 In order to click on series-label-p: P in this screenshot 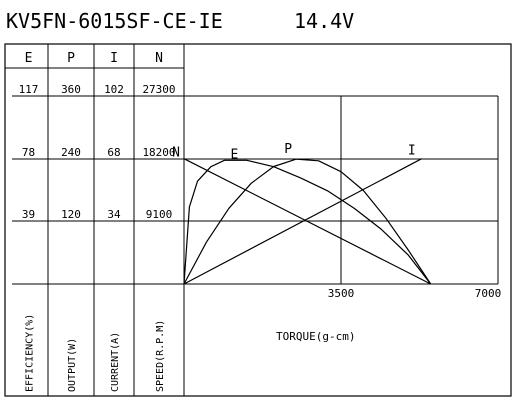, I will do `click(288, 149)`.